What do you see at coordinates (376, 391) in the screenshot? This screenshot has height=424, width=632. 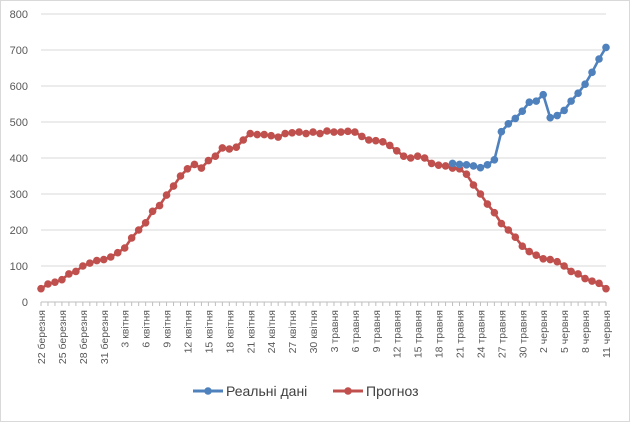 I see `legend-item-forecast: Прогноз` at bounding box center [376, 391].